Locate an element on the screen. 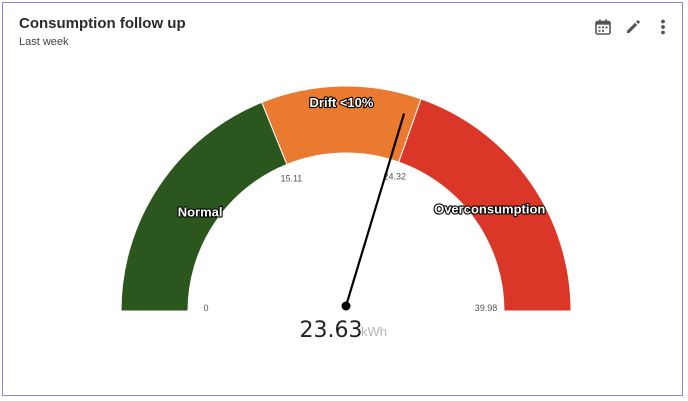 The image size is (688, 401). band-label-normal: Normal is located at coordinates (200, 212).